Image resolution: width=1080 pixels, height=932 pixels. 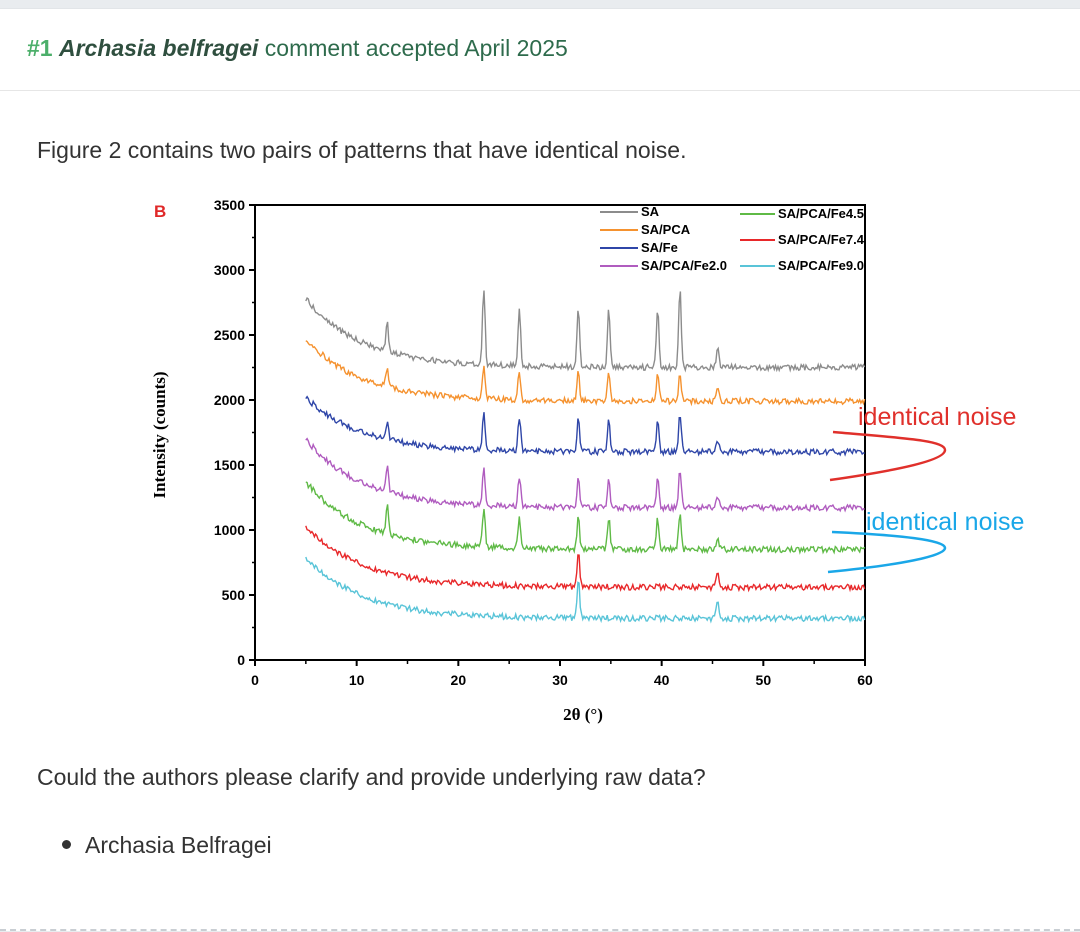 I want to click on signature-name: Archasia Belfragei, so click(x=178, y=845).